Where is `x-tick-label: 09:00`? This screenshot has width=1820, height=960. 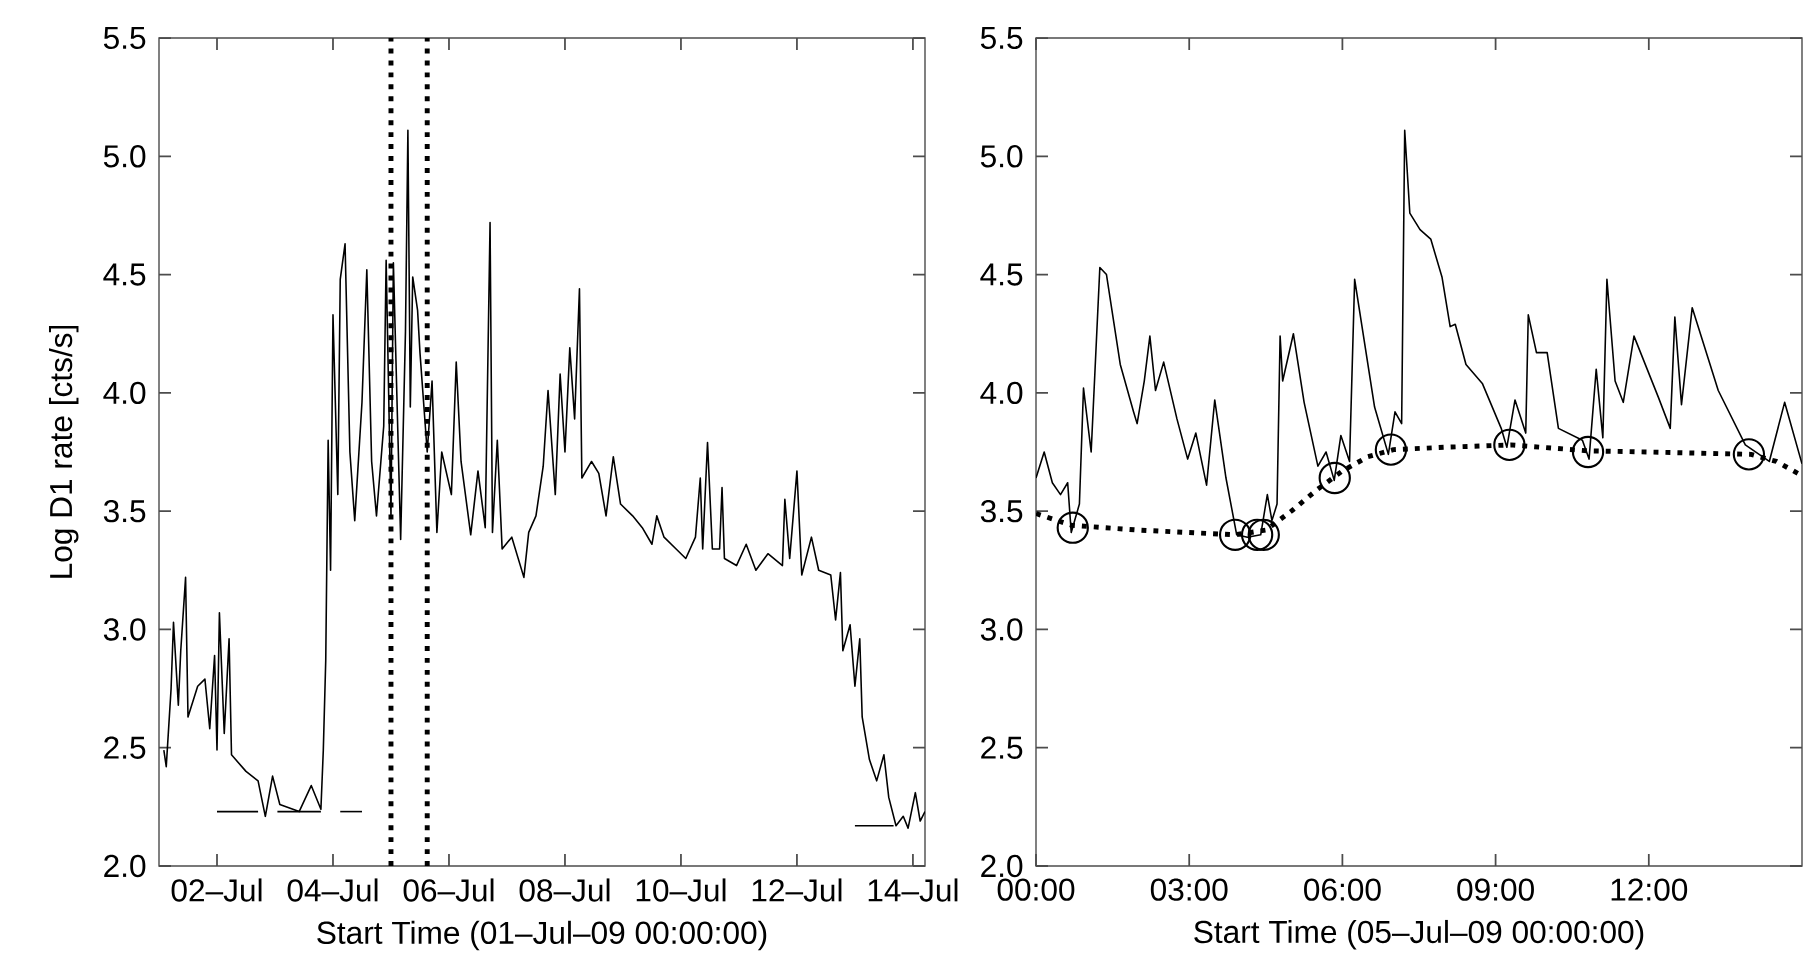 x-tick-label: 09:00 is located at coordinates (1495, 889).